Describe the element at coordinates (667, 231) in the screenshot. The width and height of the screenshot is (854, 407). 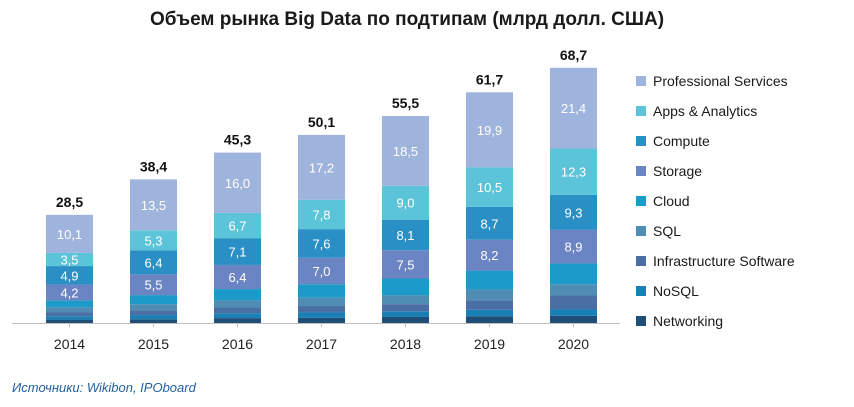
I see `legend-label: SQL` at that location.